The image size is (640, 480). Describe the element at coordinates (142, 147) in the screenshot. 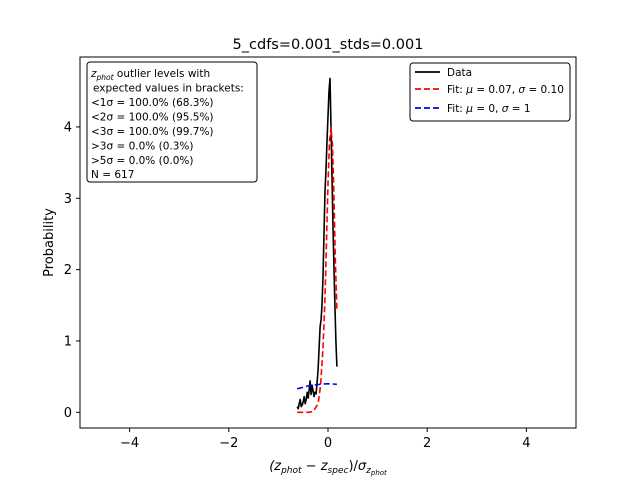

I see `stats-line-5: >3σ = 0.0% (0.3%)` at that location.